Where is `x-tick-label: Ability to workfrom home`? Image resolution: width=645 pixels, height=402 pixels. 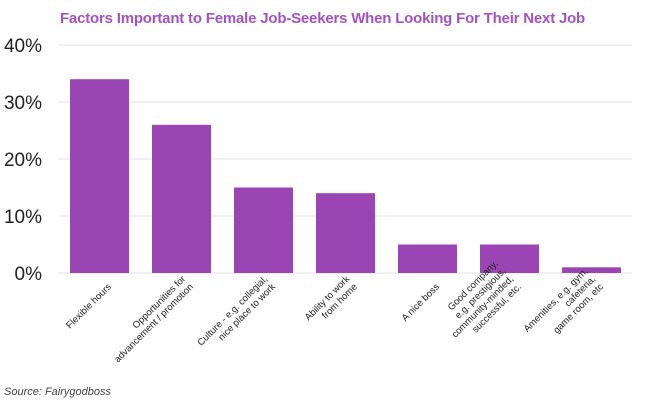 x-tick-label: Ability to workfrom home is located at coordinates (331, 302).